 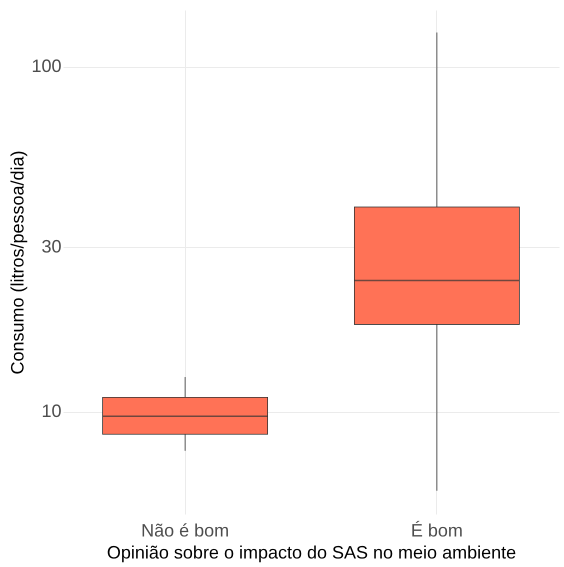 What do you see at coordinates (311, 552) in the screenshot?
I see `x-axis-title: Opinião sobre o impacto do SAS no meio ambiente` at bounding box center [311, 552].